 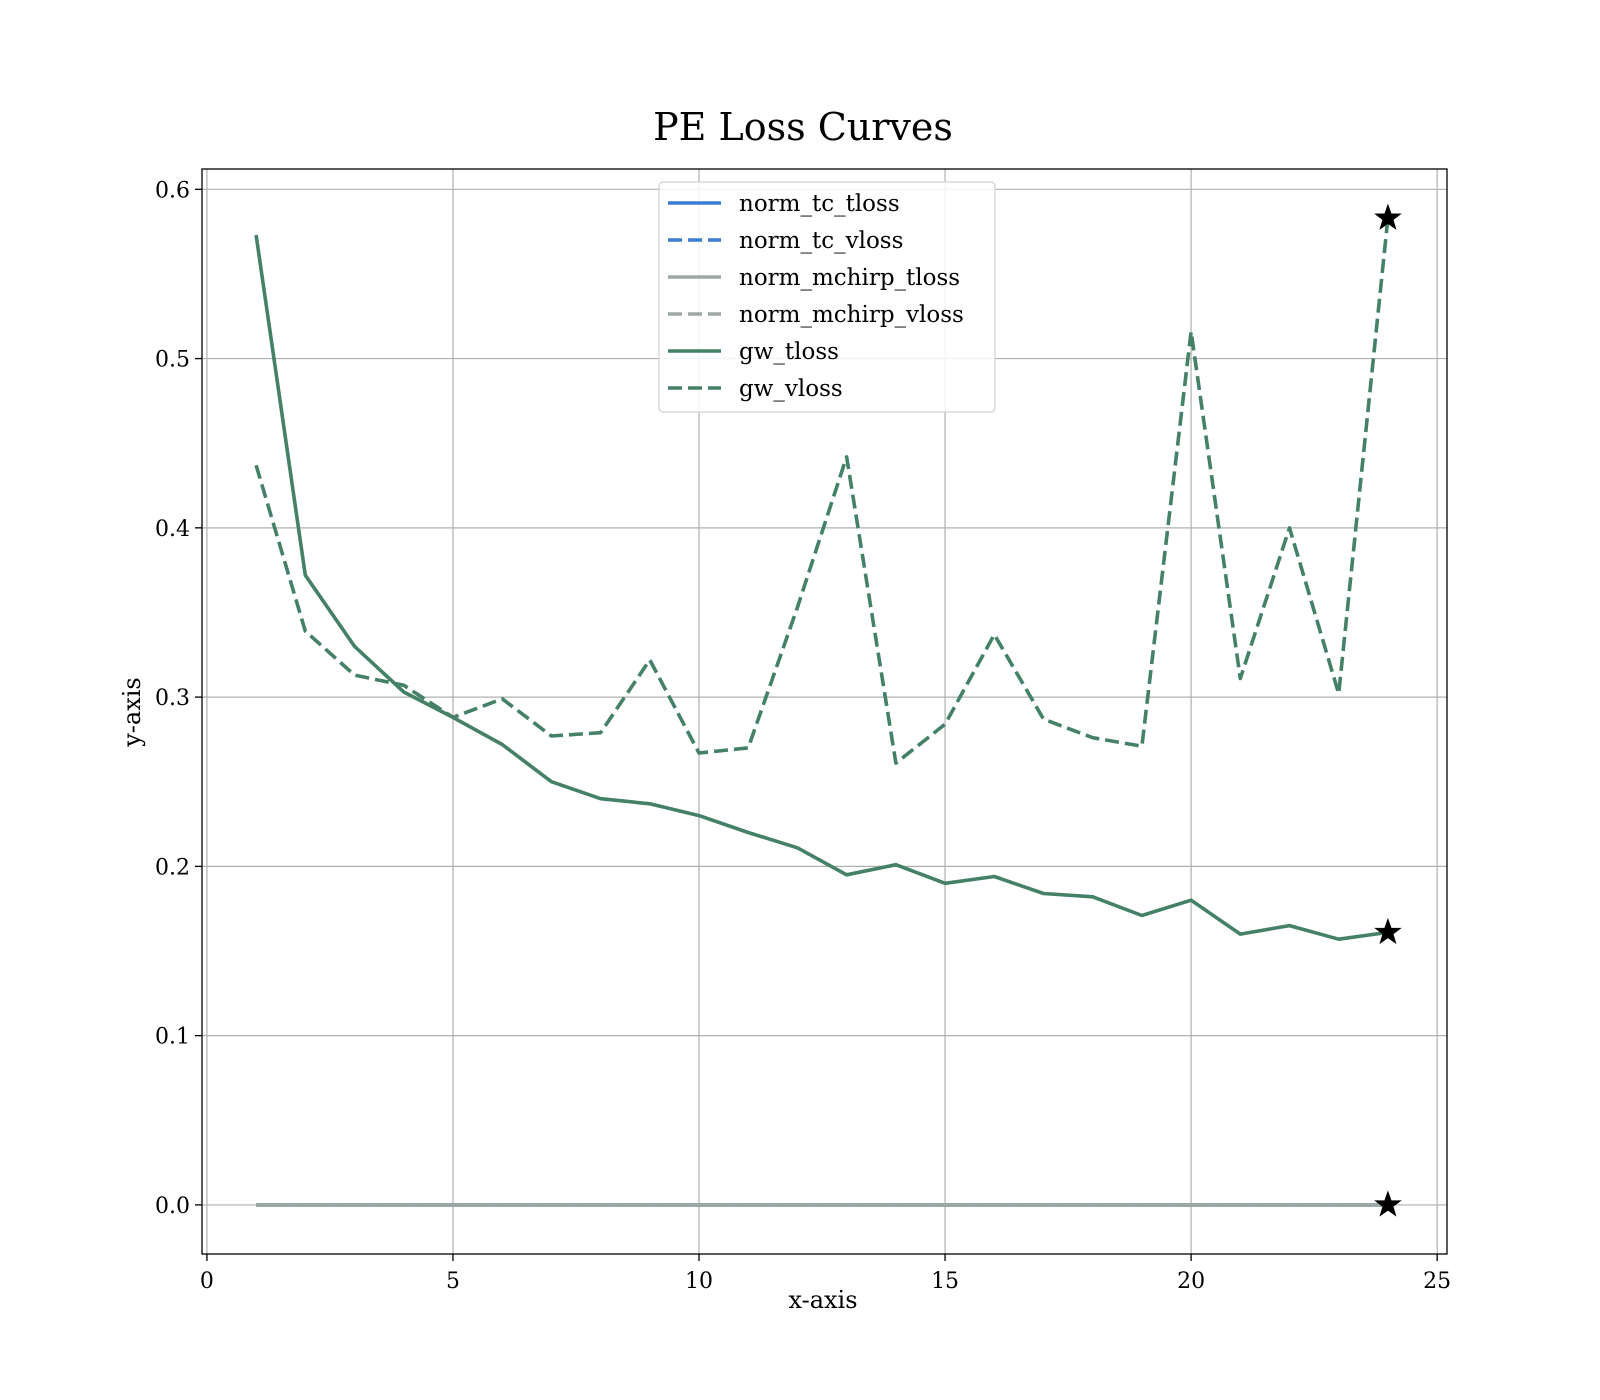 I want to click on y-tick-label: 0.1, so click(x=172, y=1037).